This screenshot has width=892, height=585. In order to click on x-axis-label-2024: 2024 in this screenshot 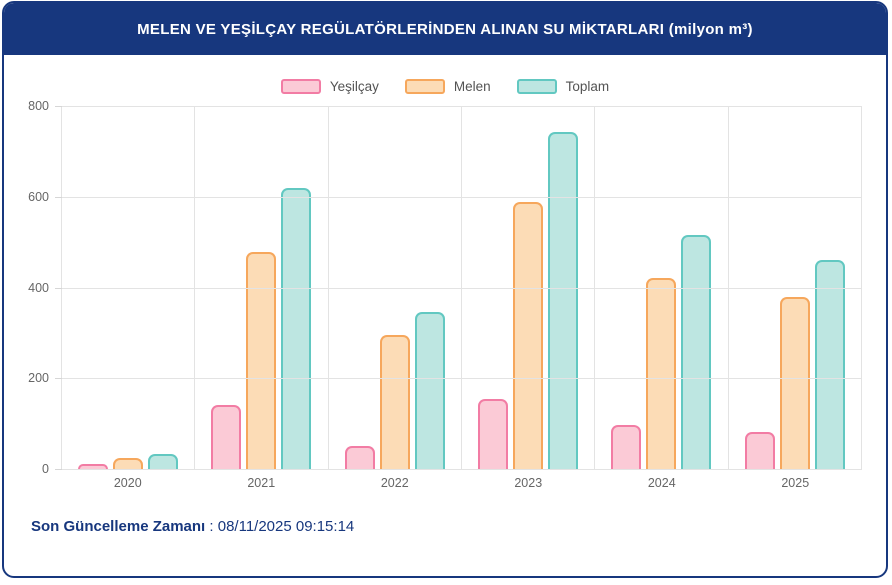, I will do `click(661, 483)`.